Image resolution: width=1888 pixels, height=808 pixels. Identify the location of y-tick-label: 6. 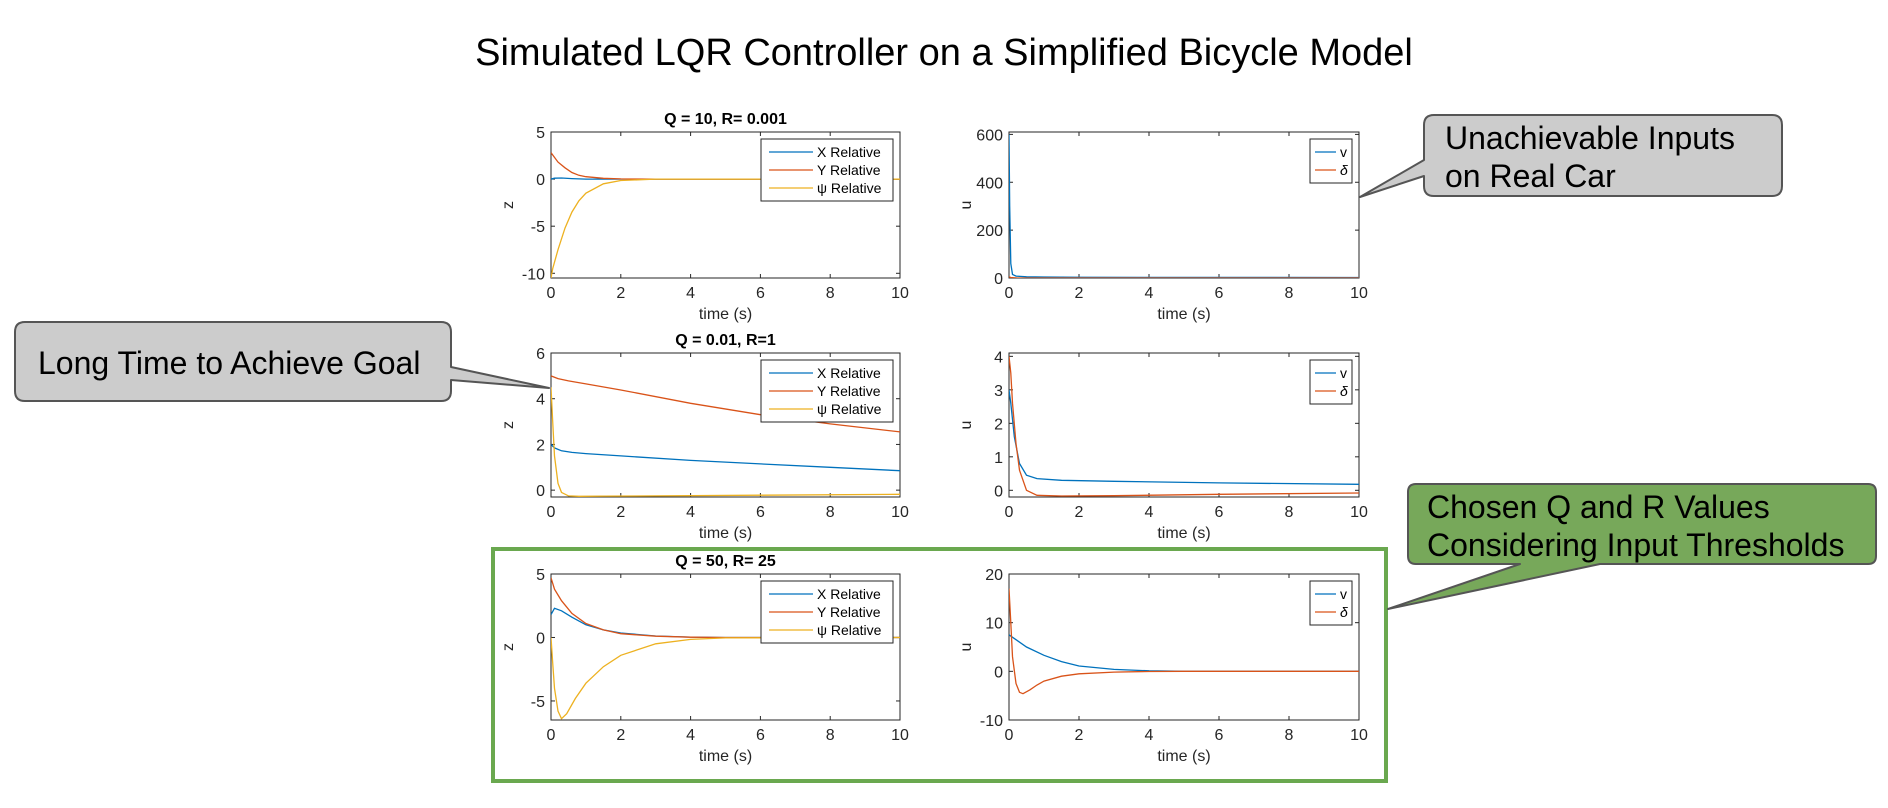
(540, 354).